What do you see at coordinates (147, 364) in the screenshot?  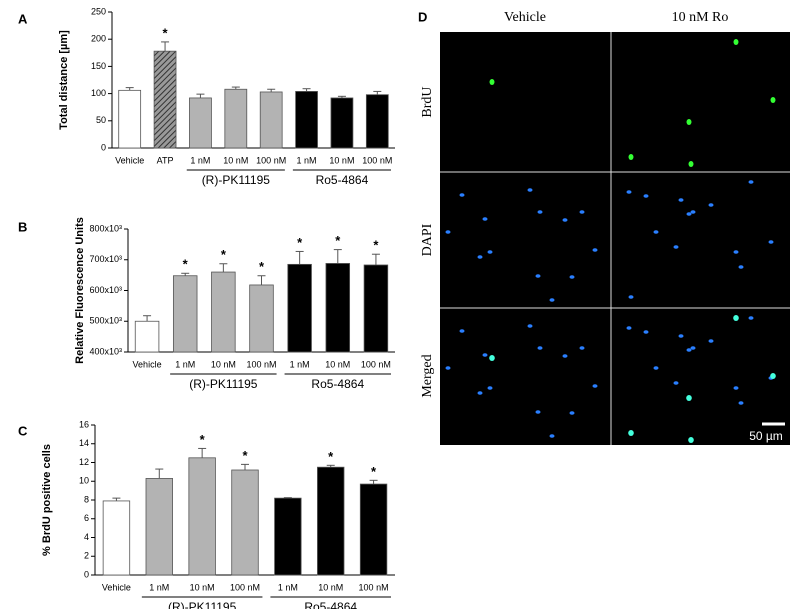 I see `x-tick-label: Vehicle` at bounding box center [147, 364].